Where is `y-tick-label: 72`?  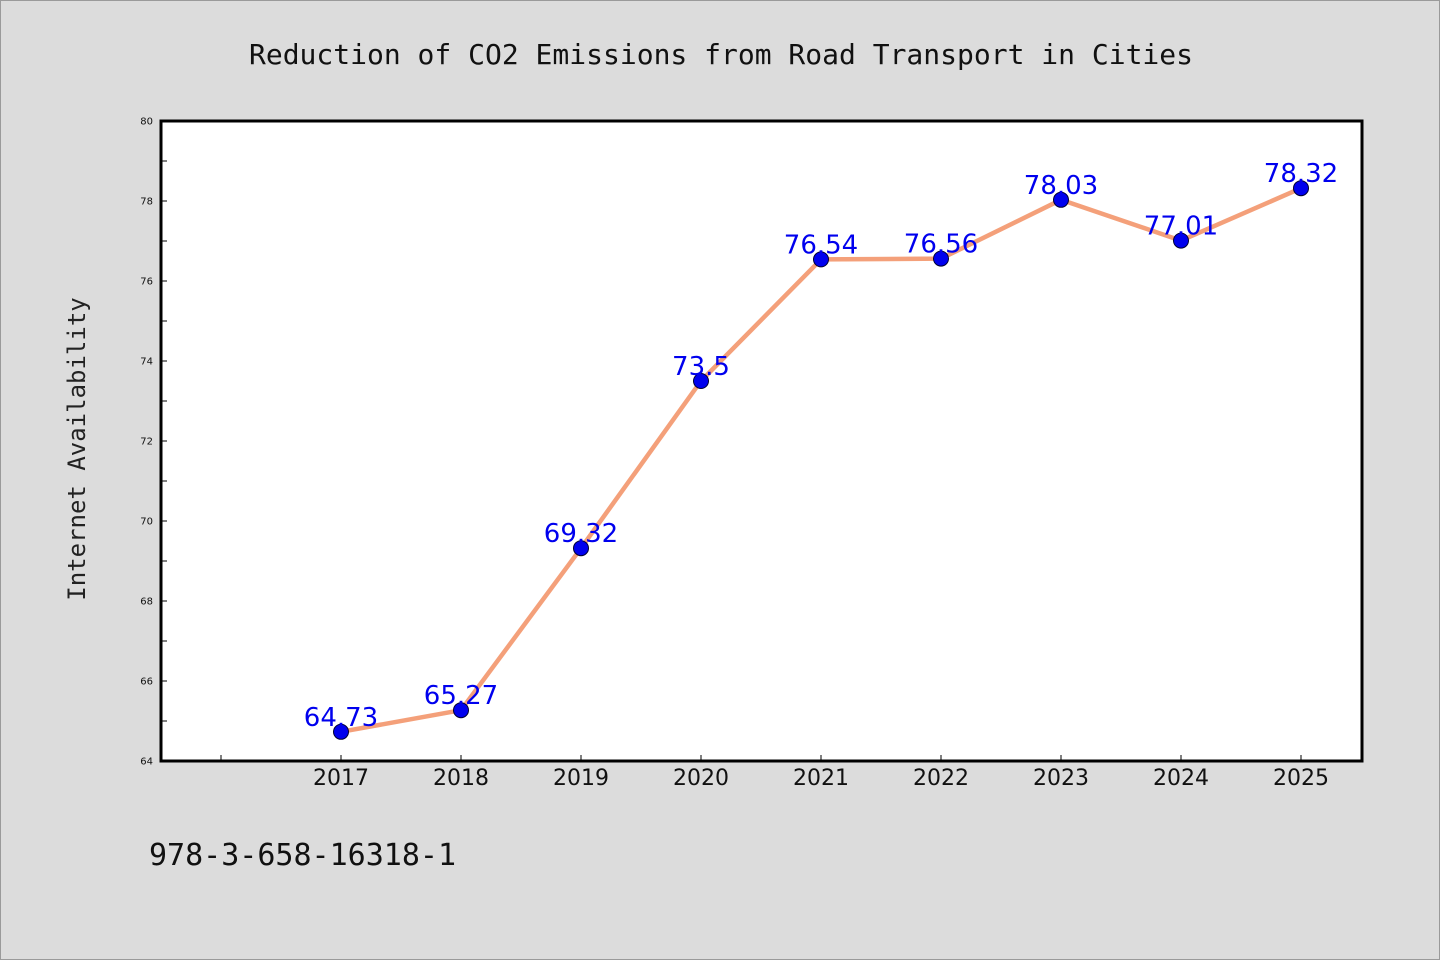 y-tick-label: 72 is located at coordinates (146, 442).